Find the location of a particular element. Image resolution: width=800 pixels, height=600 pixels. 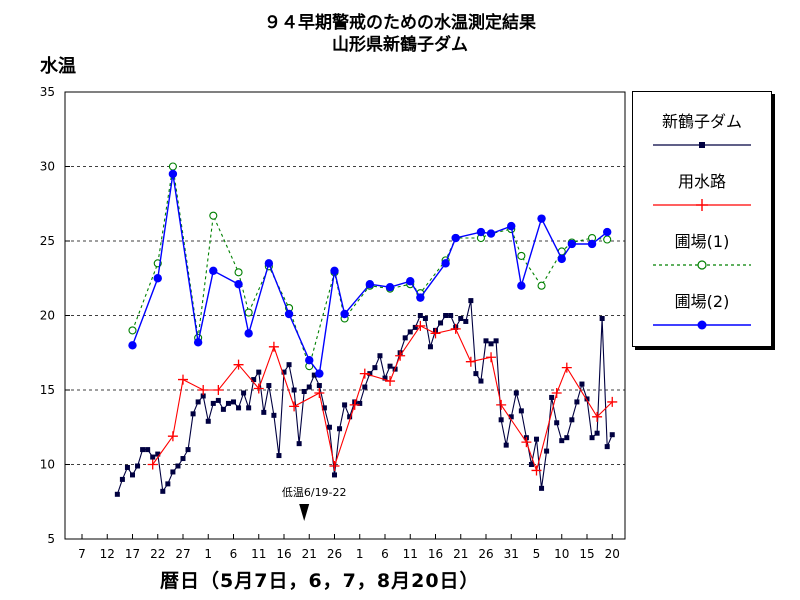

legend-sample-field1 is located at coordinates (702, 265).